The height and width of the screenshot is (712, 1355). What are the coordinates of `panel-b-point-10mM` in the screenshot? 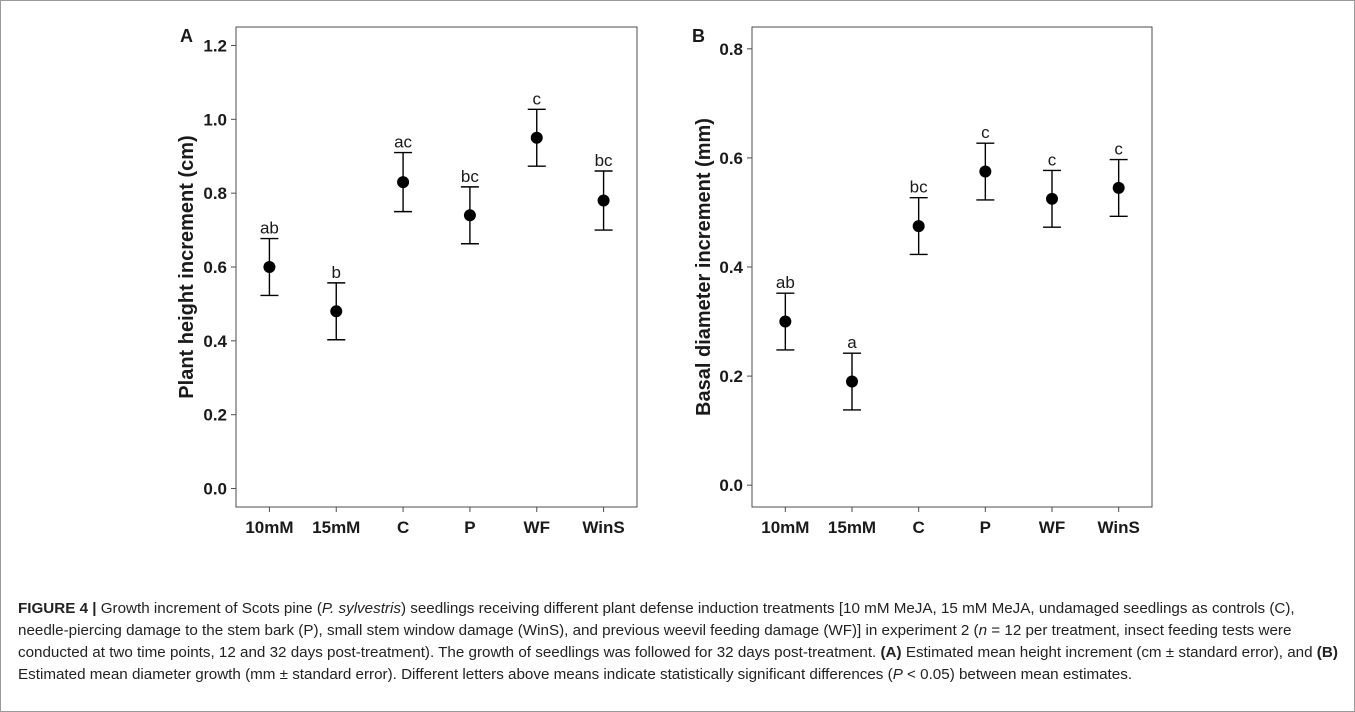 It's located at (785, 321).